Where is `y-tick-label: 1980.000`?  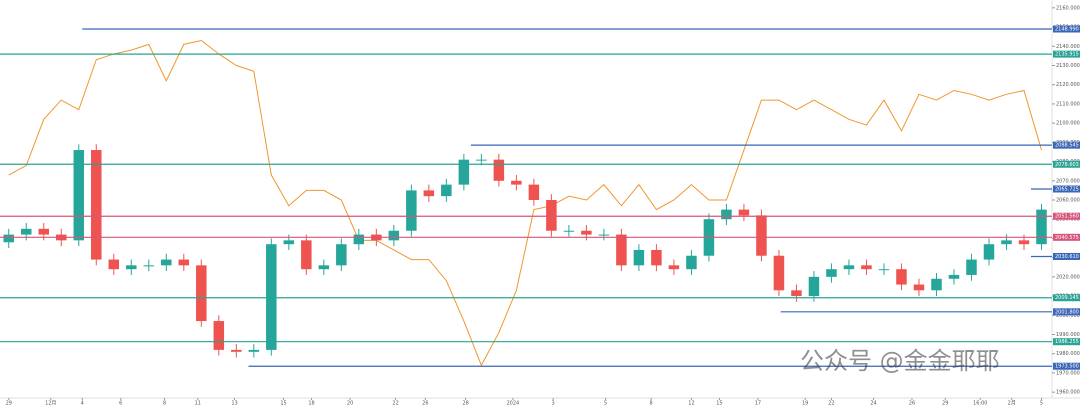
y-tick-label: 1980.000 is located at coordinates (1068, 354).